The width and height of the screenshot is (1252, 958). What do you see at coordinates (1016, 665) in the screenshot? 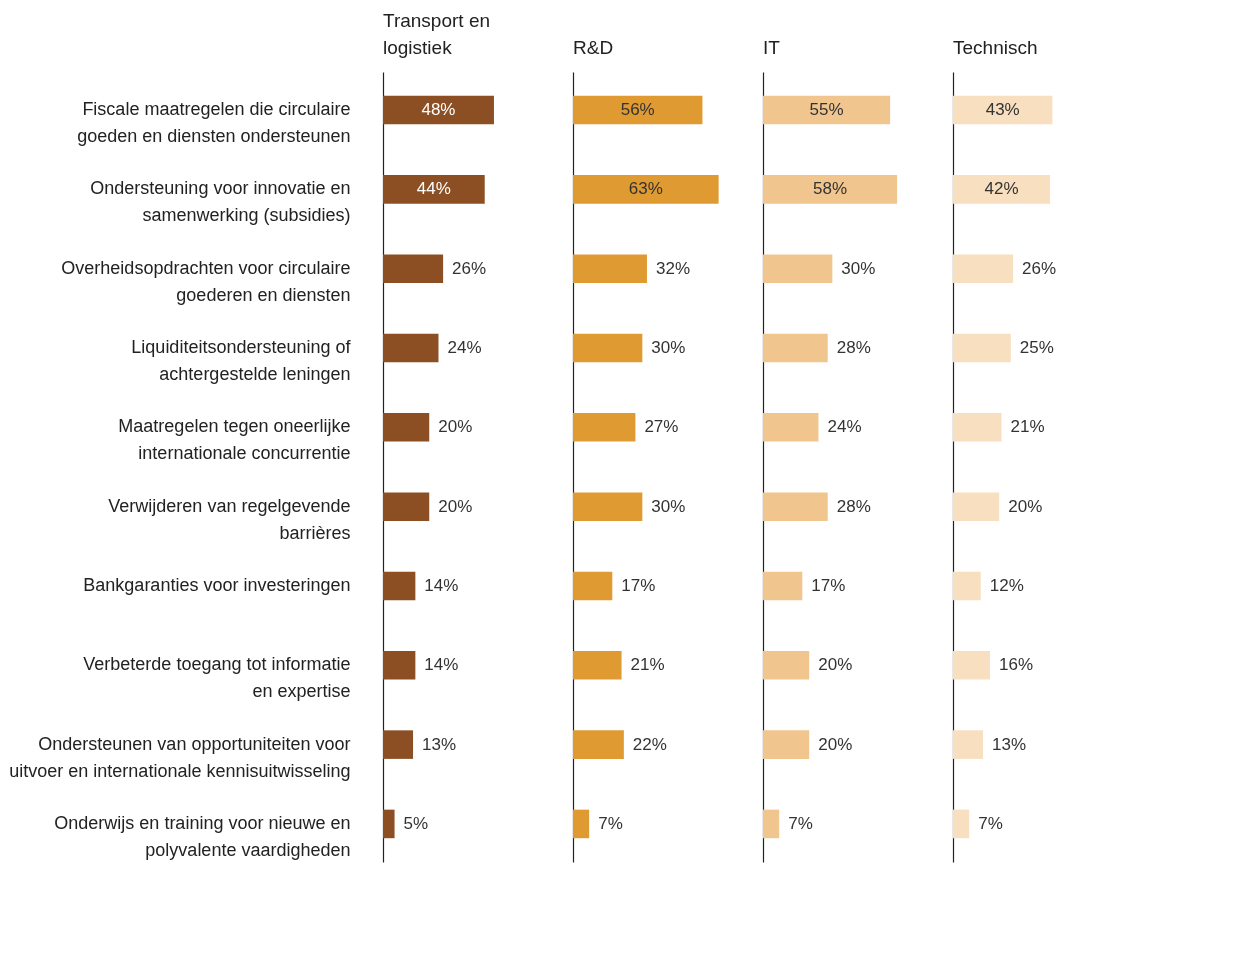
I see `data-label: 16%` at bounding box center [1016, 665].